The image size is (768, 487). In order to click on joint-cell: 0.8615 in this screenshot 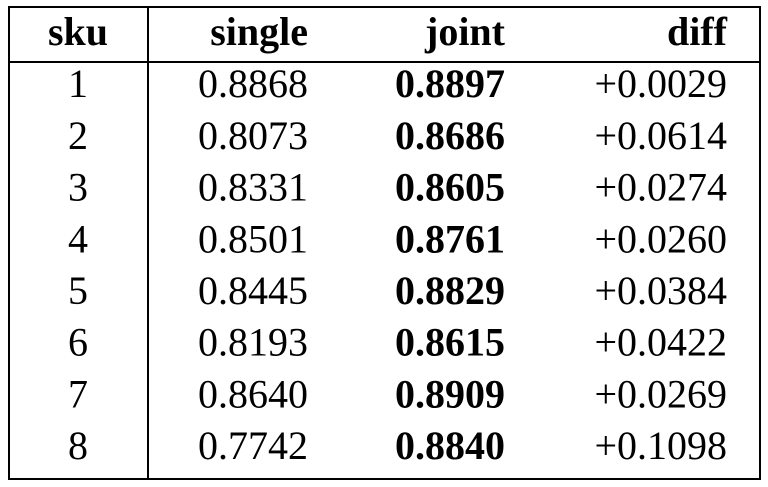, I will do `click(450, 342)`.